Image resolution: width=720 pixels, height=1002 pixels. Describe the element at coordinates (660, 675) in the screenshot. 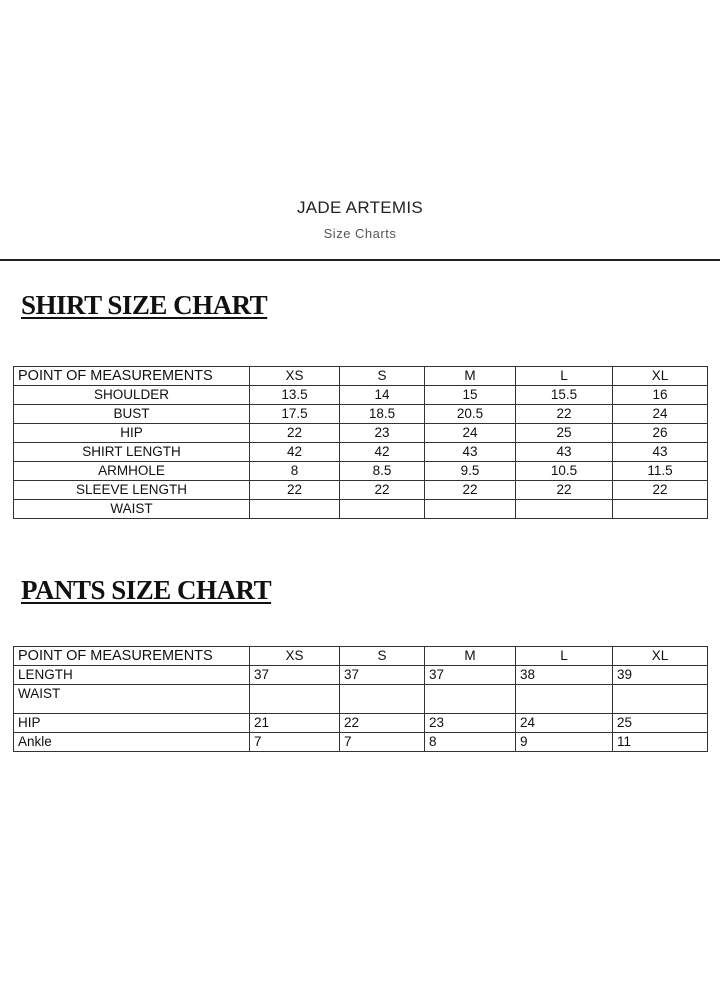

I see `size-value: 39` at that location.